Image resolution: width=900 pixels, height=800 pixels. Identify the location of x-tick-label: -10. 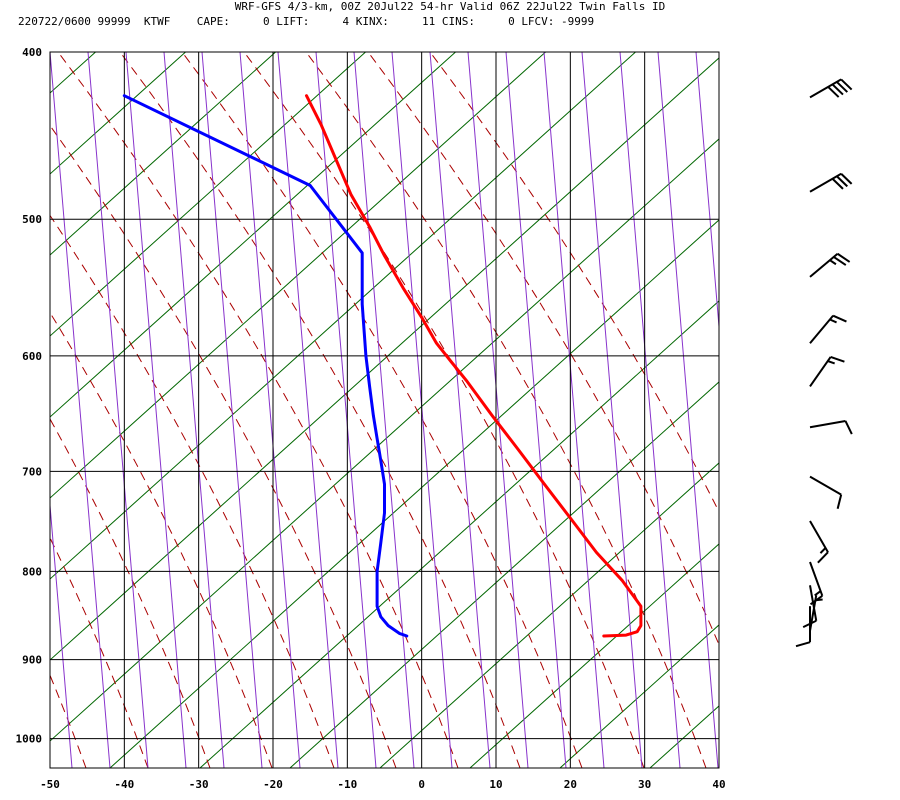
(347, 784).